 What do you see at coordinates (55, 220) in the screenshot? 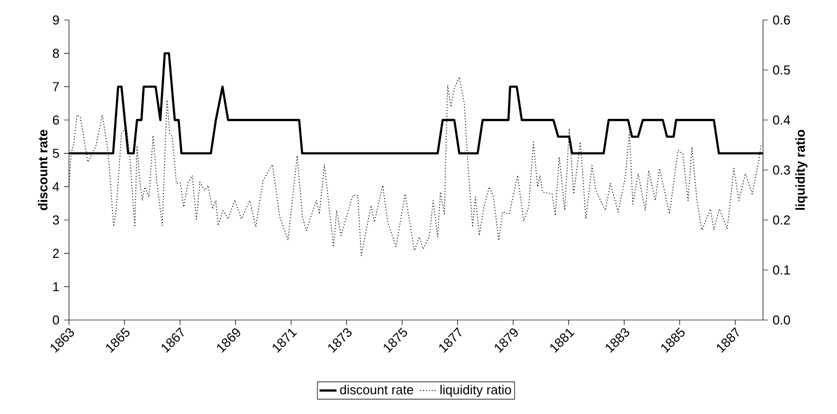
I see `y-tick-label: 3` at bounding box center [55, 220].